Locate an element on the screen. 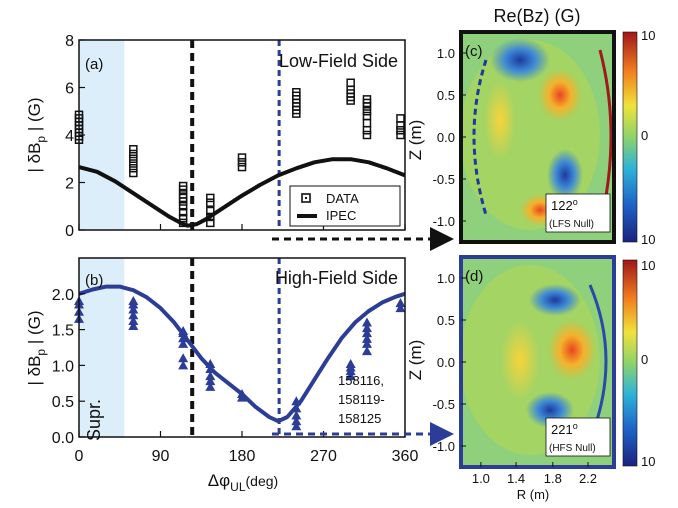 The height and width of the screenshot is (508, 678). map-d-xticks: 1.0 1.4 1.8 2.2 is located at coordinates (534, 474).